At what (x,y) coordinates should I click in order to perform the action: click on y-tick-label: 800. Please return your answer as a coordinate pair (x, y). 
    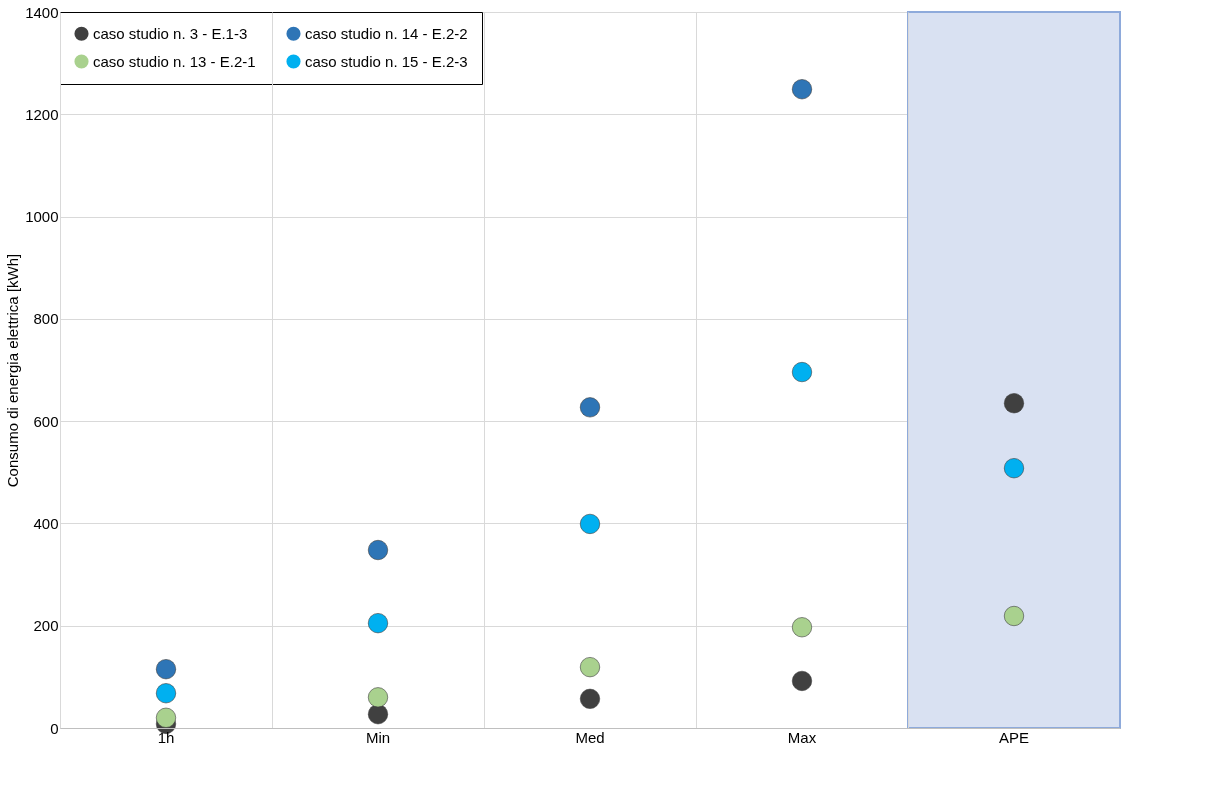
    Looking at the image, I should click on (46, 319).